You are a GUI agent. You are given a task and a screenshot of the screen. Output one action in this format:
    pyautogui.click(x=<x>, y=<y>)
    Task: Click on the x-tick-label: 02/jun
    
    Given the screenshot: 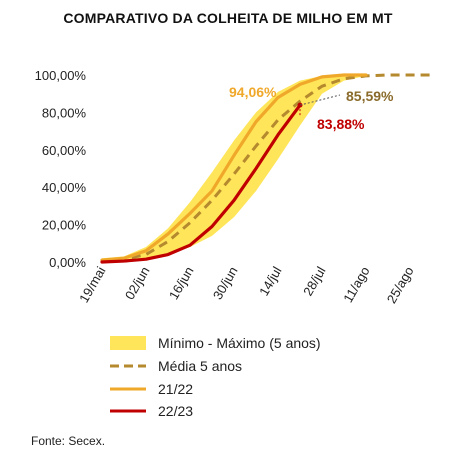 What is the action you would take?
    pyautogui.click(x=137, y=283)
    